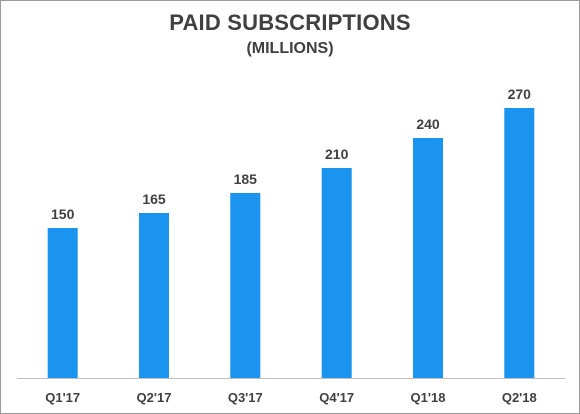 This screenshot has height=414, width=580. Describe the element at coordinates (290, 22) in the screenshot. I see `chart-title: PAID SUBSCRIPTIONS` at that location.